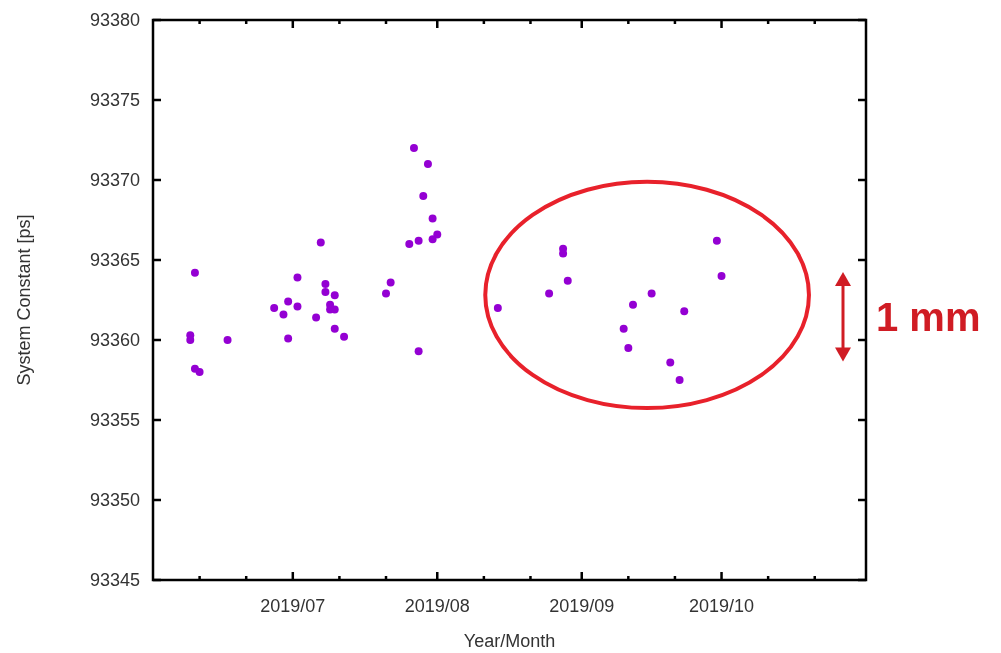  What do you see at coordinates (293, 606) in the screenshot?
I see `x-tick-label: 2019/07` at bounding box center [293, 606].